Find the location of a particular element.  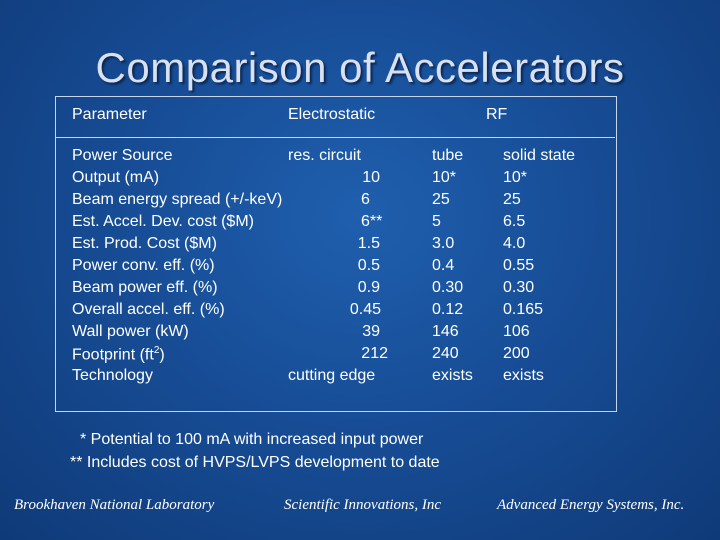

rf-solid-state-cell: 6.5 is located at coordinates (514, 221).